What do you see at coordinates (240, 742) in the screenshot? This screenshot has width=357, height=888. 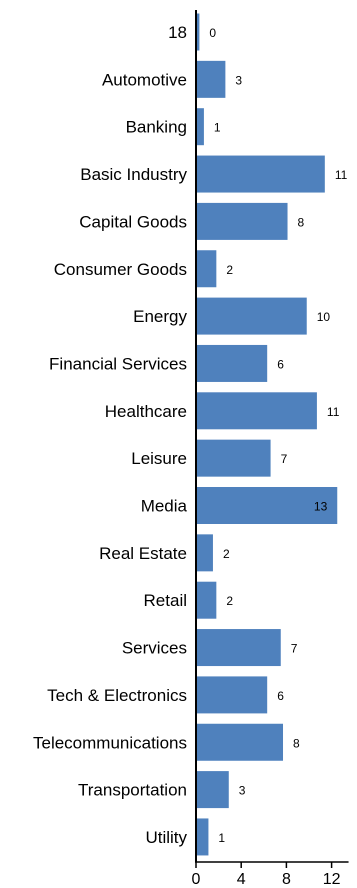 I see `bar-telecommunications` at bounding box center [240, 742].